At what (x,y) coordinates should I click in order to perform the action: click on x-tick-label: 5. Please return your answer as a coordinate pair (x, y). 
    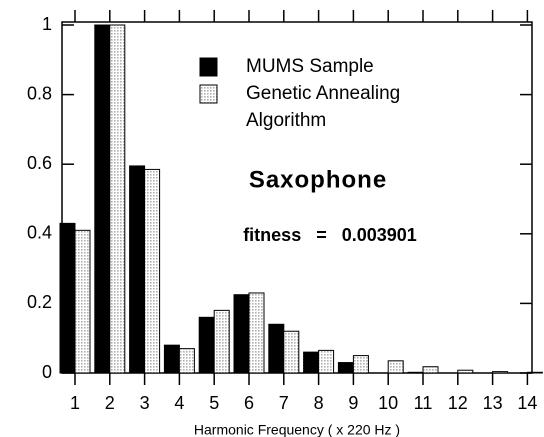
    Looking at the image, I should click on (214, 403).